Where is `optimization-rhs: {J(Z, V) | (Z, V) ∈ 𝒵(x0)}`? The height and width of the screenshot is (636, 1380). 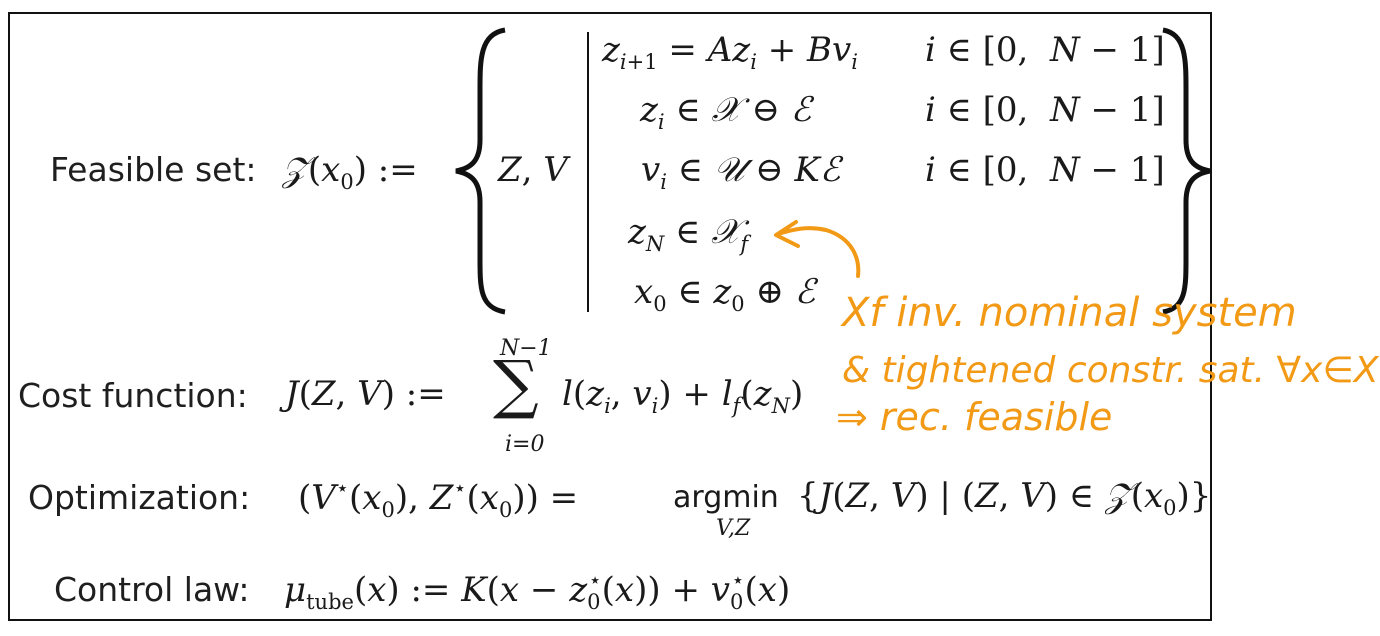
optimization-rhs: {J(Z, V) | (Z, V) ∈ 𝒵(x0)} is located at coordinates (1004, 498).